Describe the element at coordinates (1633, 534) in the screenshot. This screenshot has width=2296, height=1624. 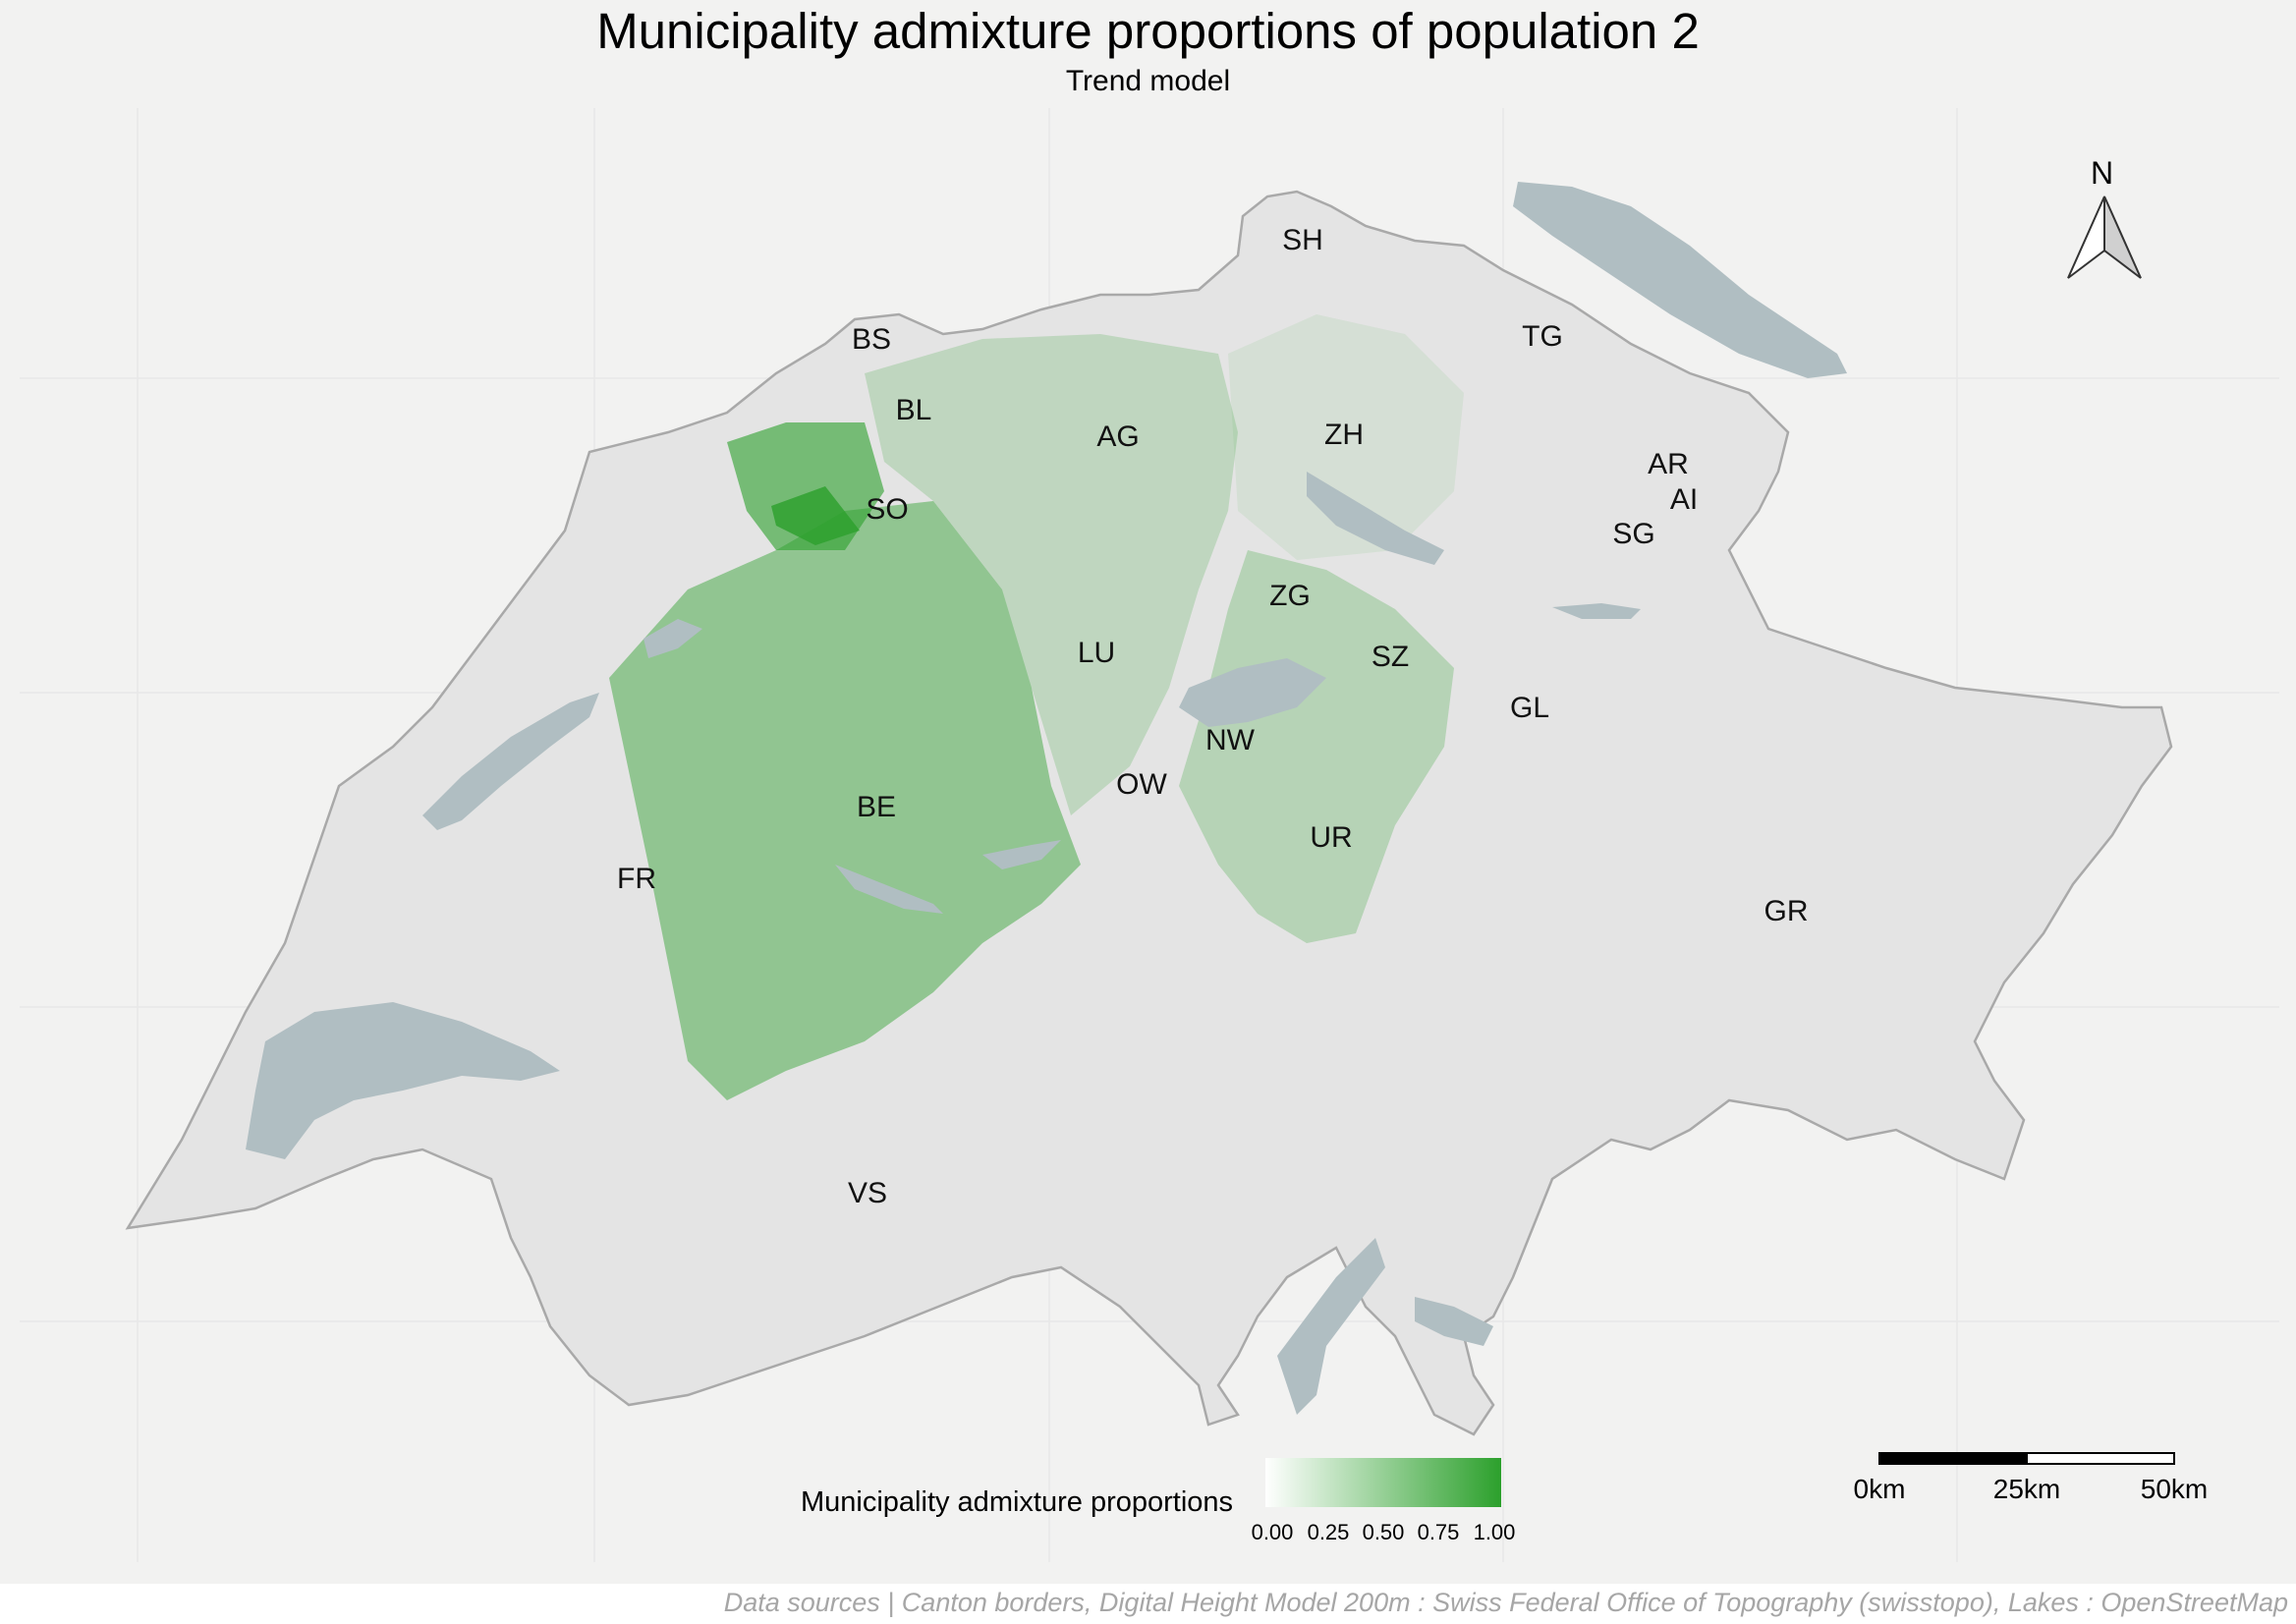
I see `canton-label: SG` at that location.